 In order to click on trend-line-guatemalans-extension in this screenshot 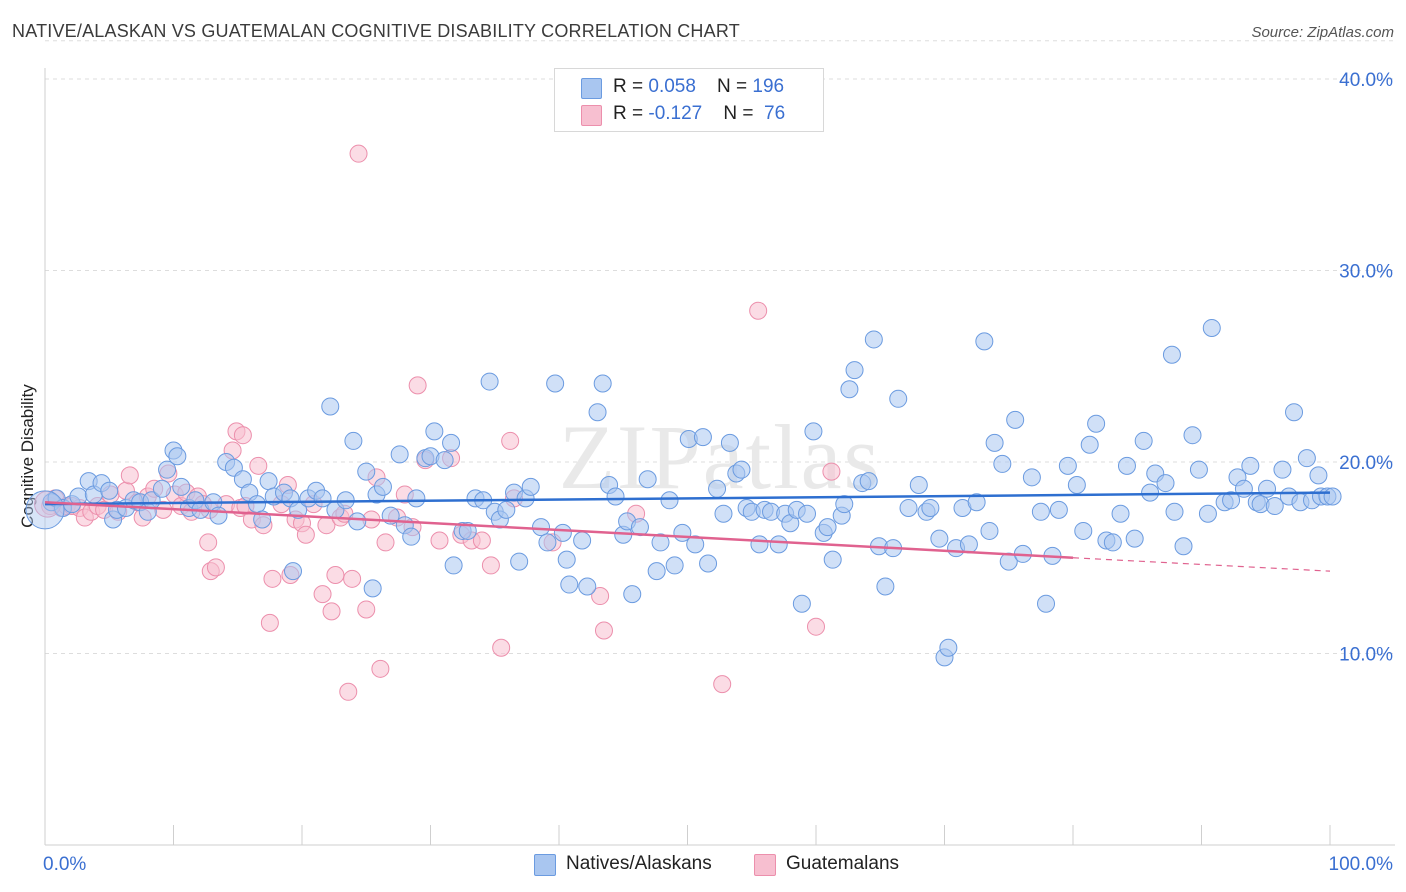, I will do `click(1201, 564)`.